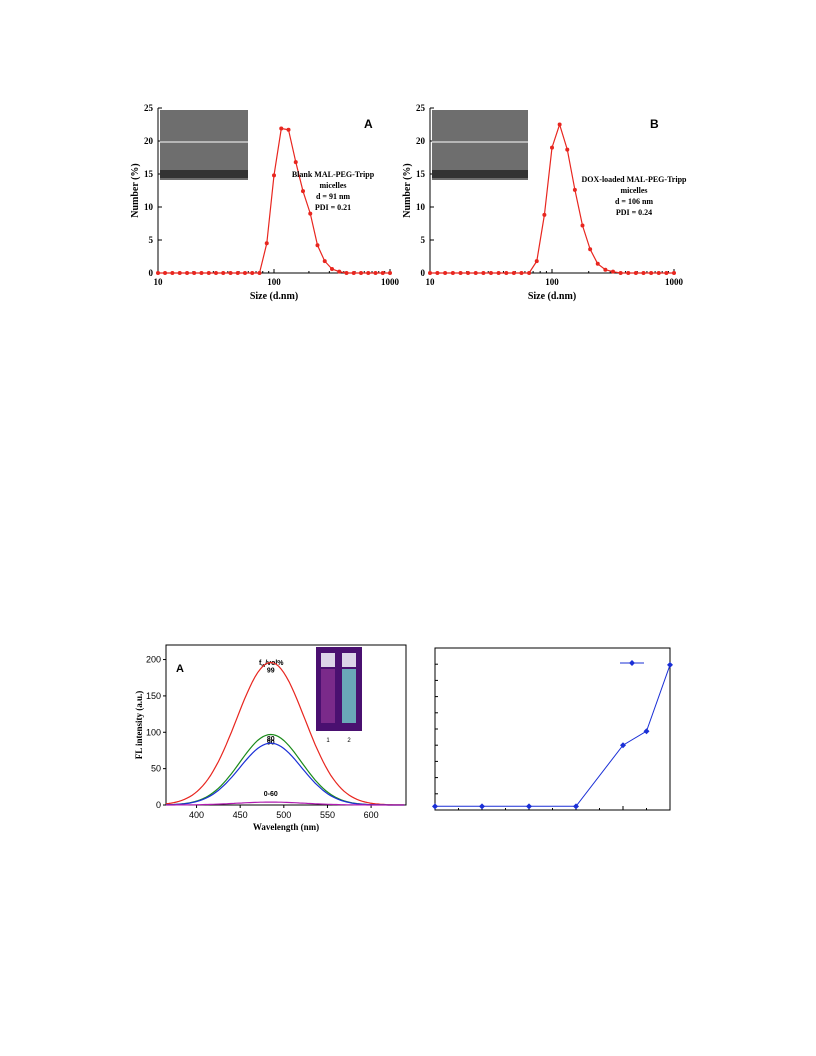 The image size is (816, 1056). I want to click on plot-frame, so click(286, 725).